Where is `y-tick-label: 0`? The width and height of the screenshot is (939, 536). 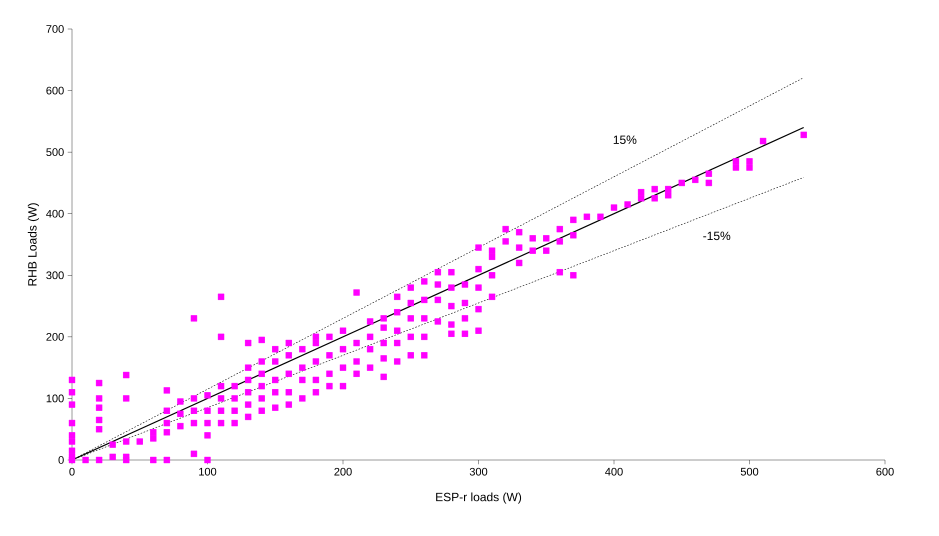 y-tick-label: 0 is located at coordinates (61, 460).